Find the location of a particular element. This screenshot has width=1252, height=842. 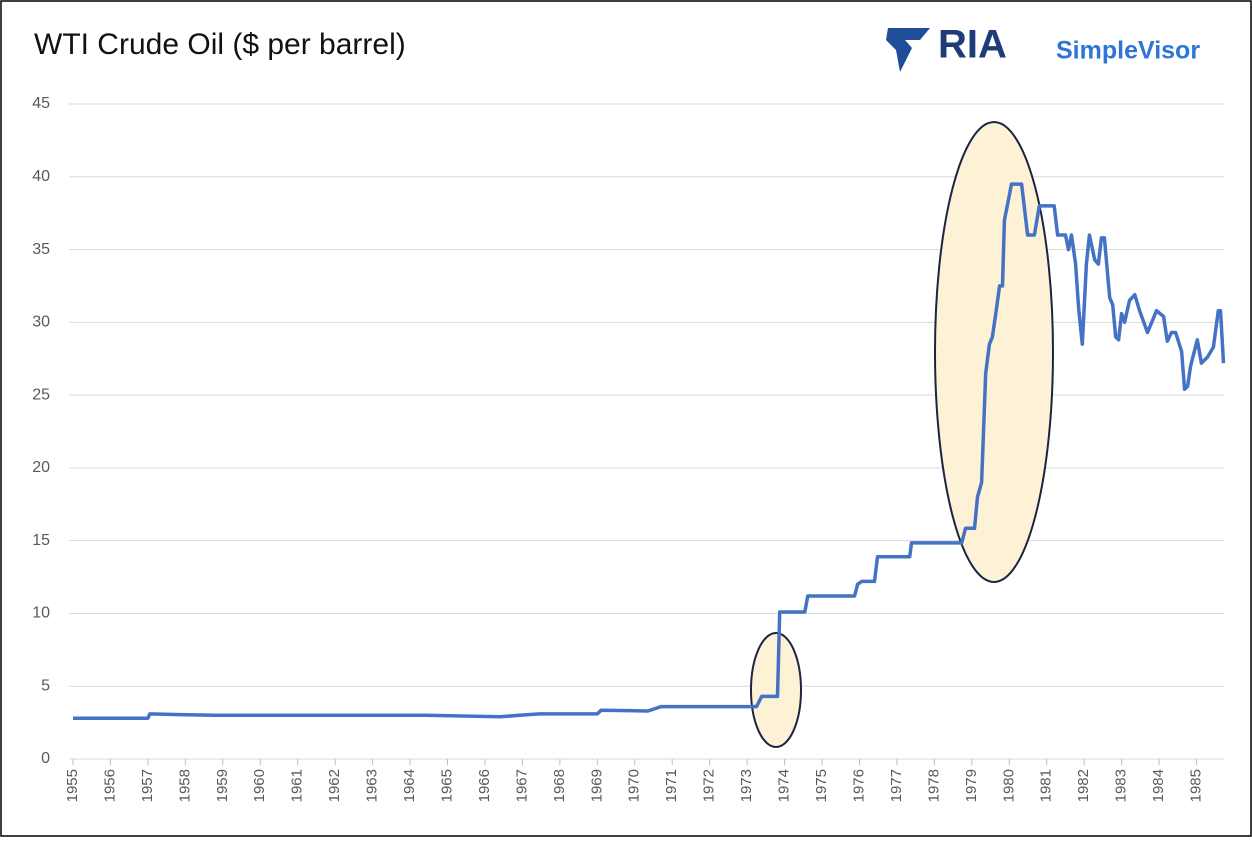

highlight-ellipse is located at coordinates (994, 352).